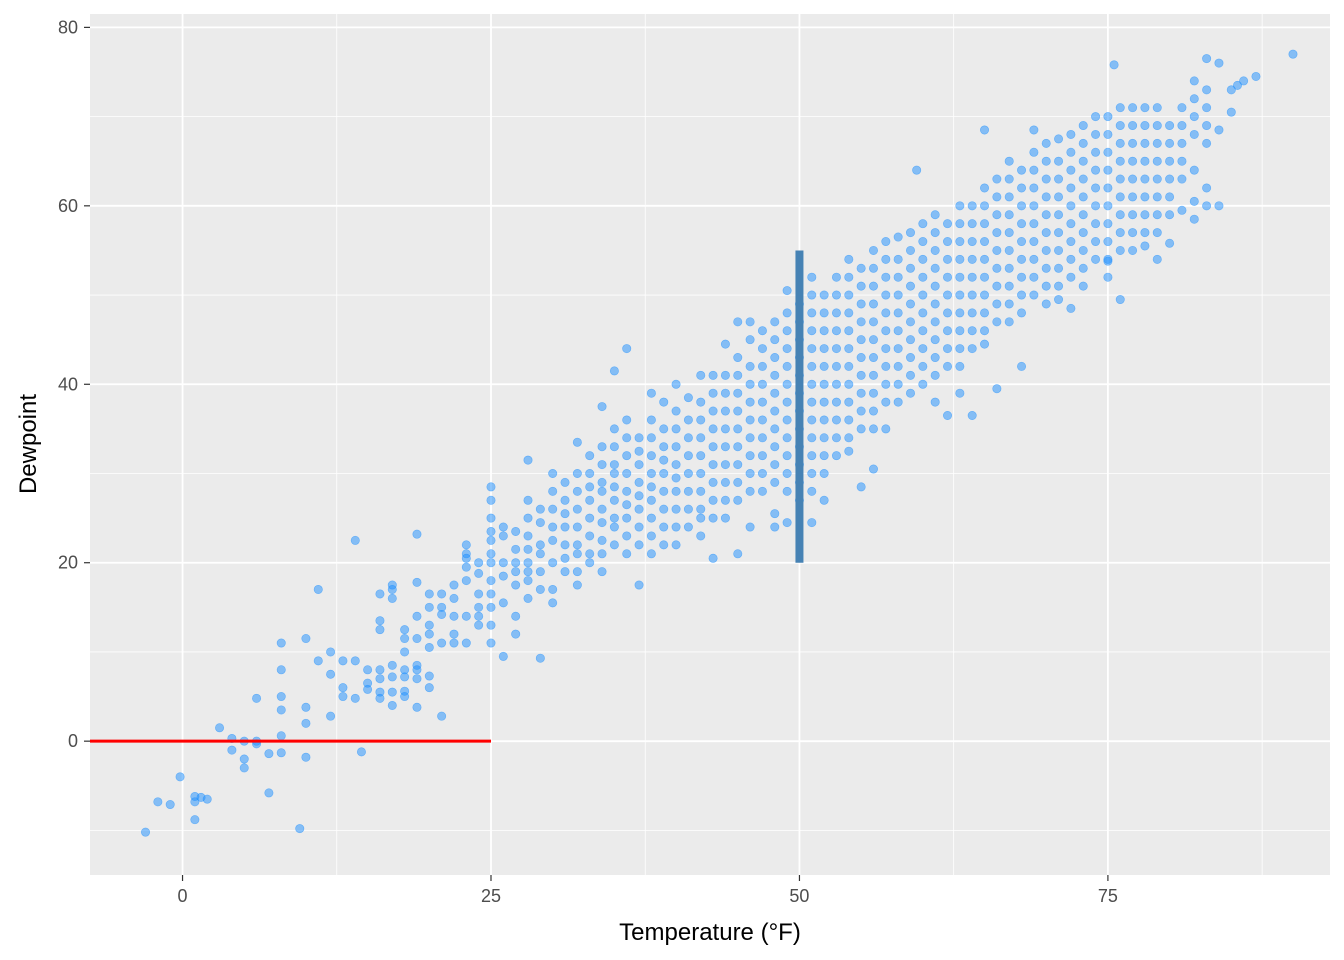 The width and height of the screenshot is (1344, 960). I want to click on y-axis-ticks: 0 20 40 60 80, so click(74, 384).